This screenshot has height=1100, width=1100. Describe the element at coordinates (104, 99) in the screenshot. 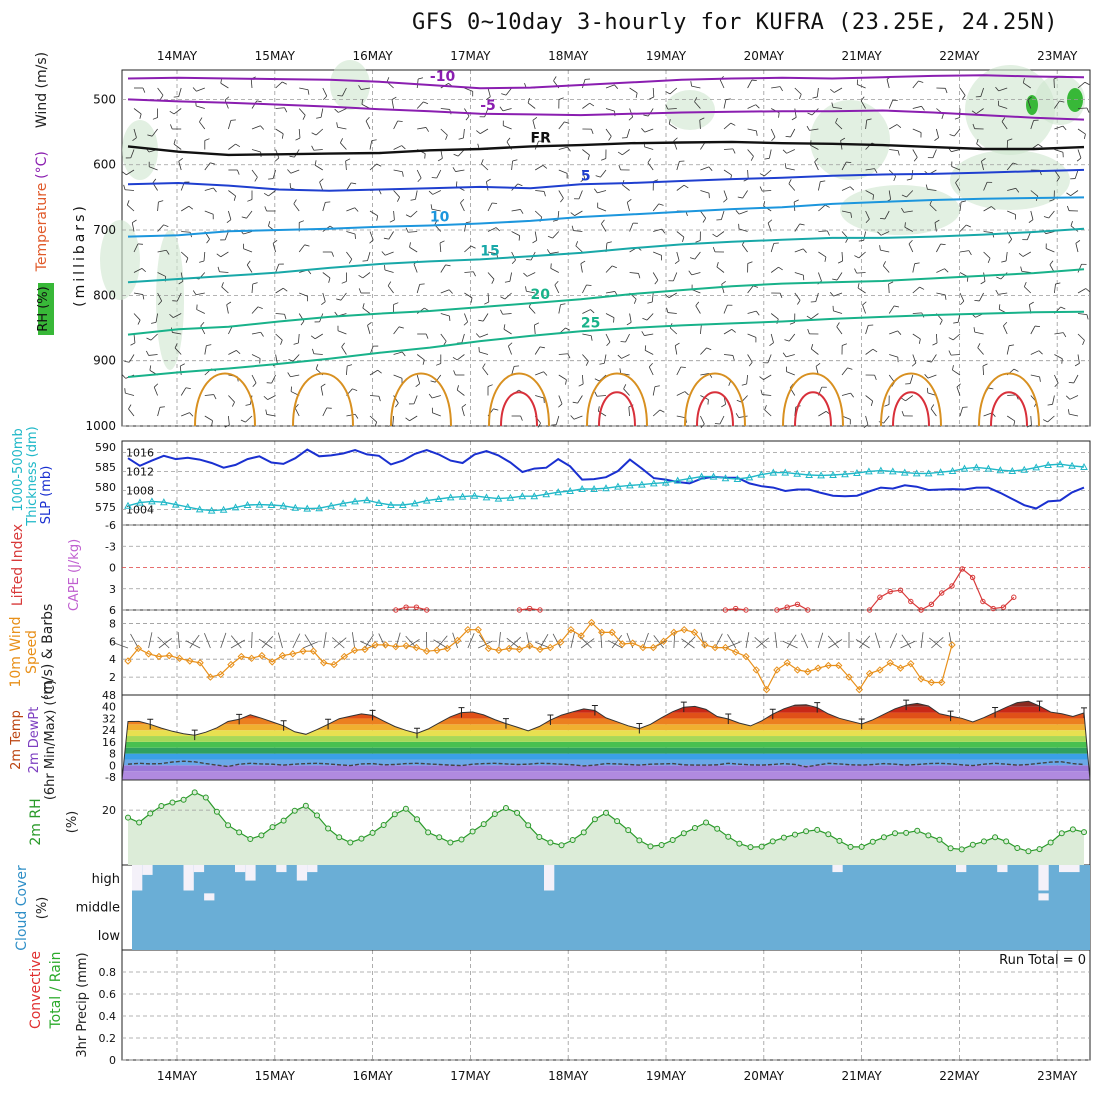

I see `y-tick-label: 500` at that location.